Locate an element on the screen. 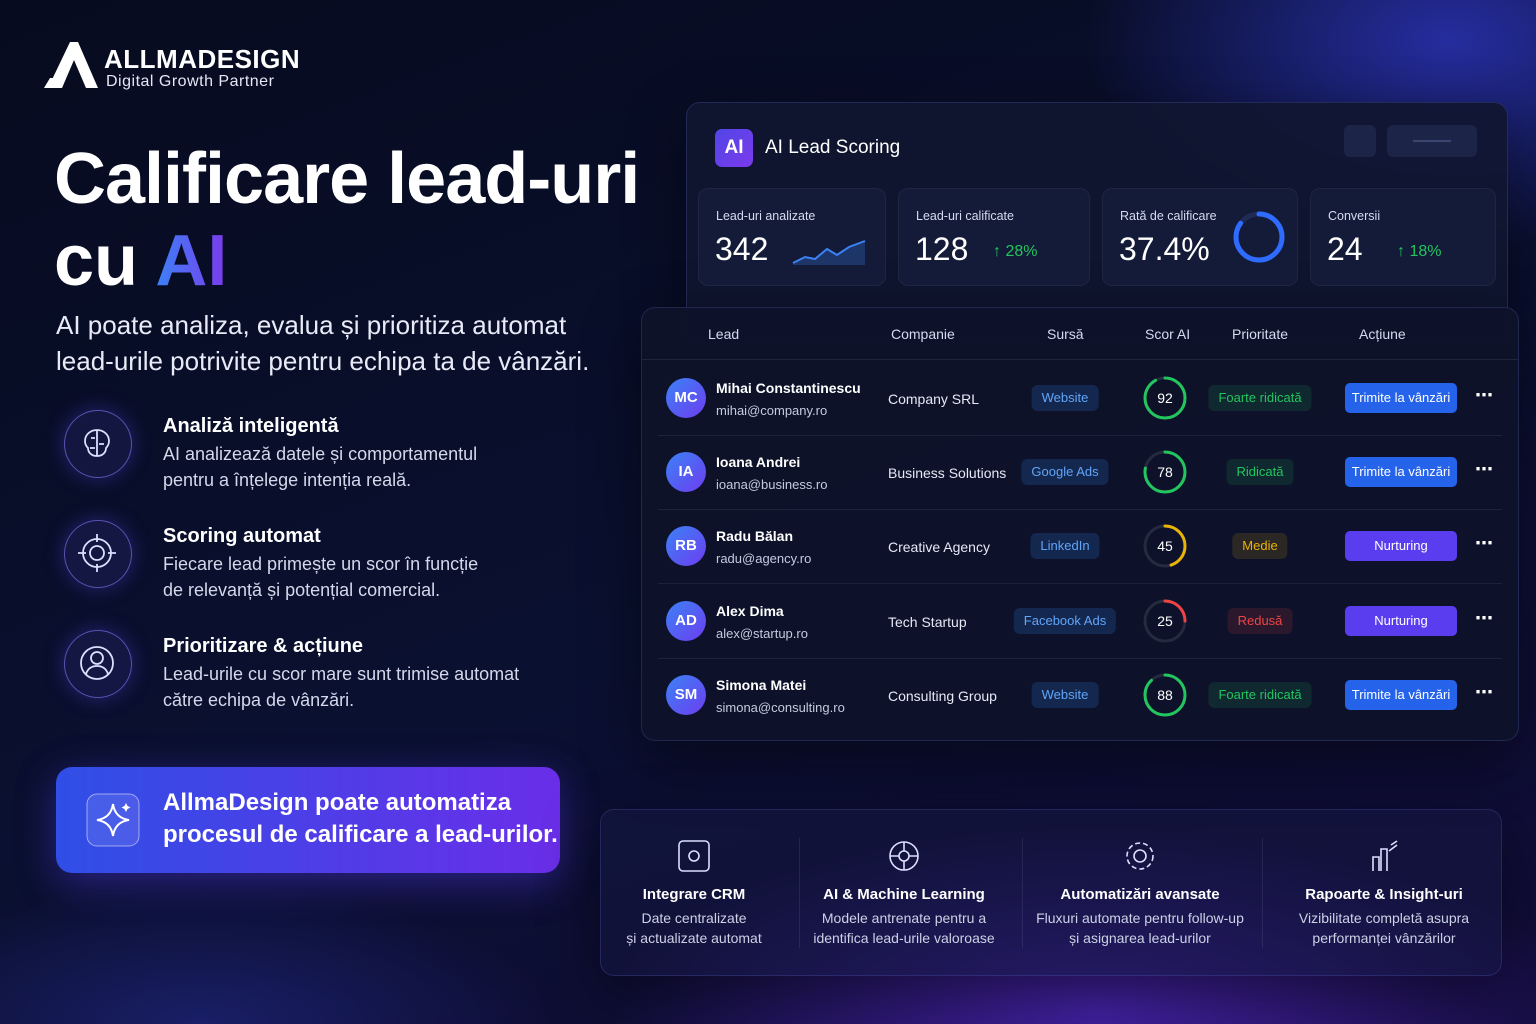 The height and width of the screenshot is (1024, 1536). score-gauge: 25 is located at coordinates (1165, 621).